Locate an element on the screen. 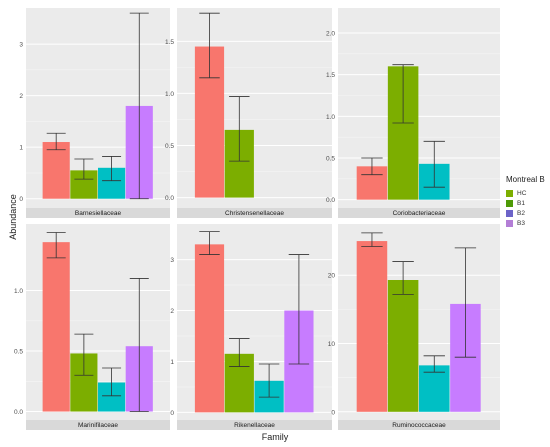 The width and height of the screenshot is (550, 447). x-axis-title: Family is located at coordinates (275, 437).